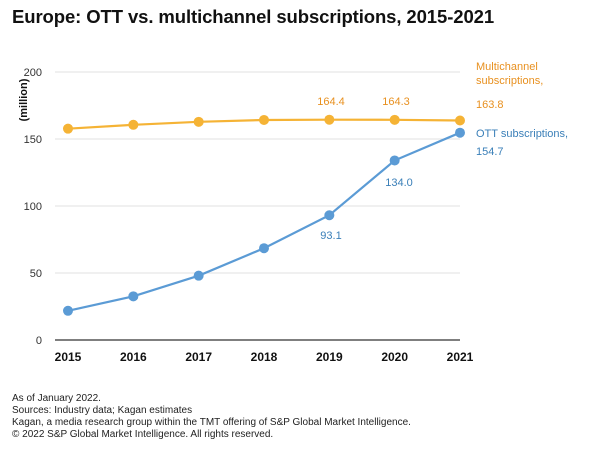 The height and width of the screenshot is (455, 599). What do you see at coordinates (102, 410) in the screenshot?
I see `footer-line: Sources: Industry data; Kagan estimates` at bounding box center [102, 410].